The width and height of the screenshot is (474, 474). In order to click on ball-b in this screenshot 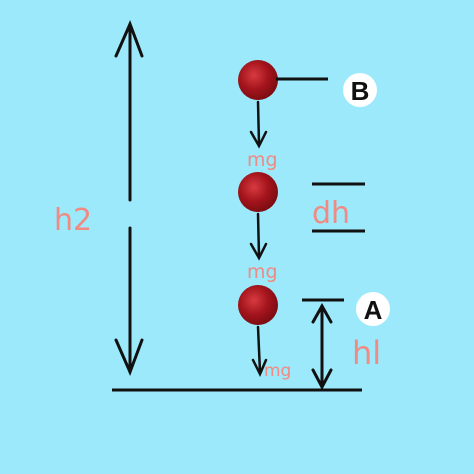, I will do `click(258, 80)`.